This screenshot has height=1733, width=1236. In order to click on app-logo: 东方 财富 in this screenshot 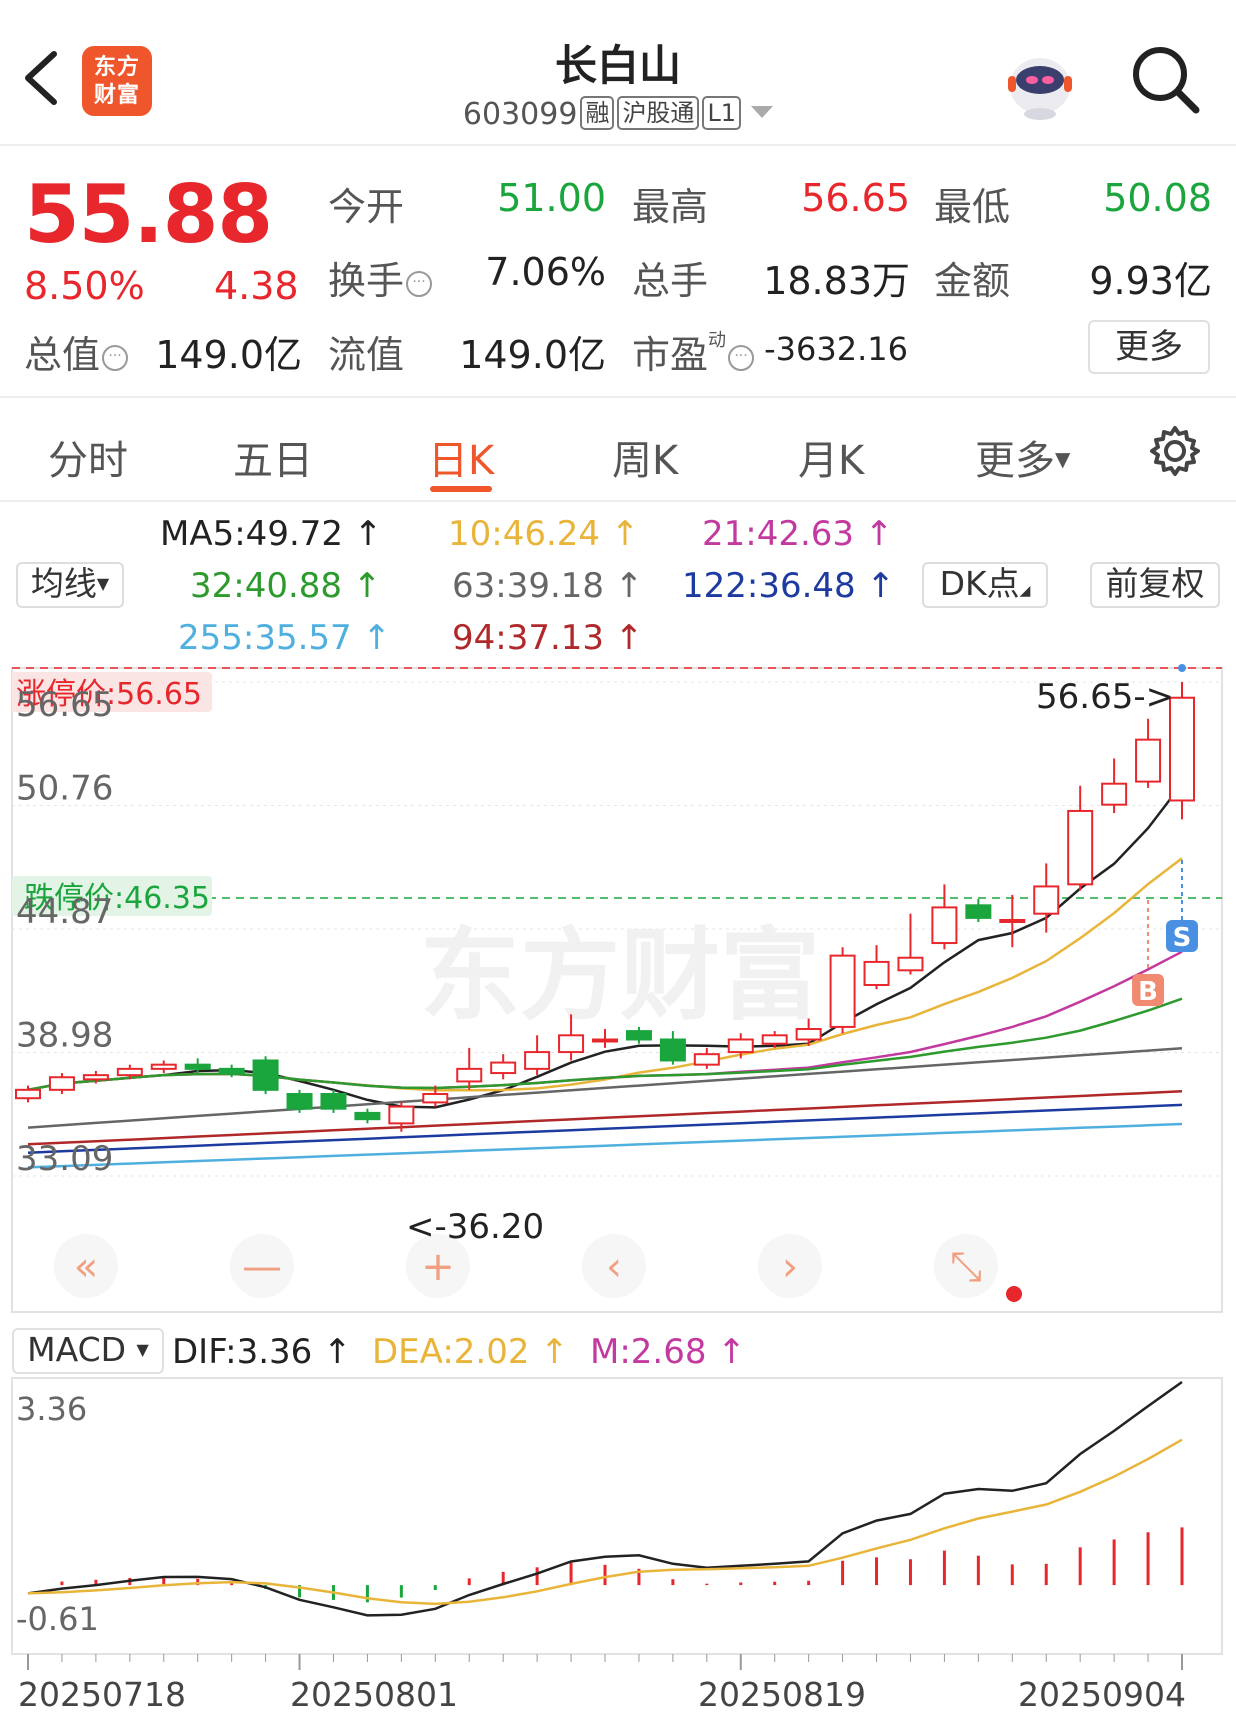, I will do `click(117, 81)`.